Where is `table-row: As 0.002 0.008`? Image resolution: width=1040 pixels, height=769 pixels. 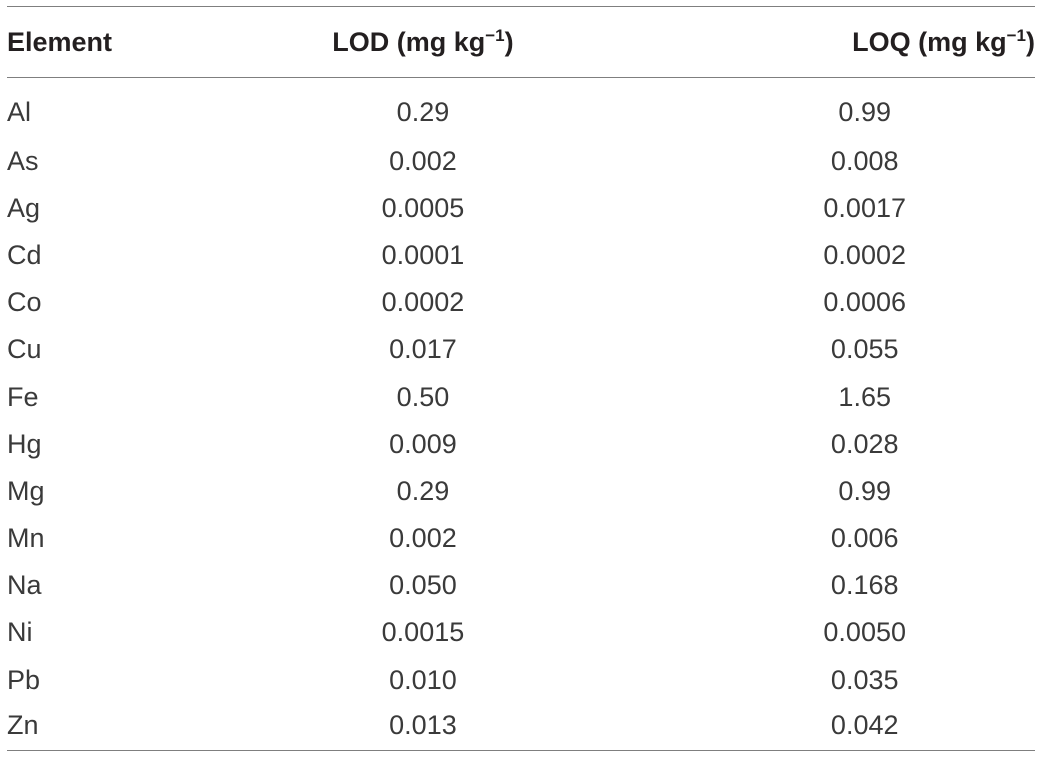
table-row: As 0.002 0.008 is located at coordinates (521, 161).